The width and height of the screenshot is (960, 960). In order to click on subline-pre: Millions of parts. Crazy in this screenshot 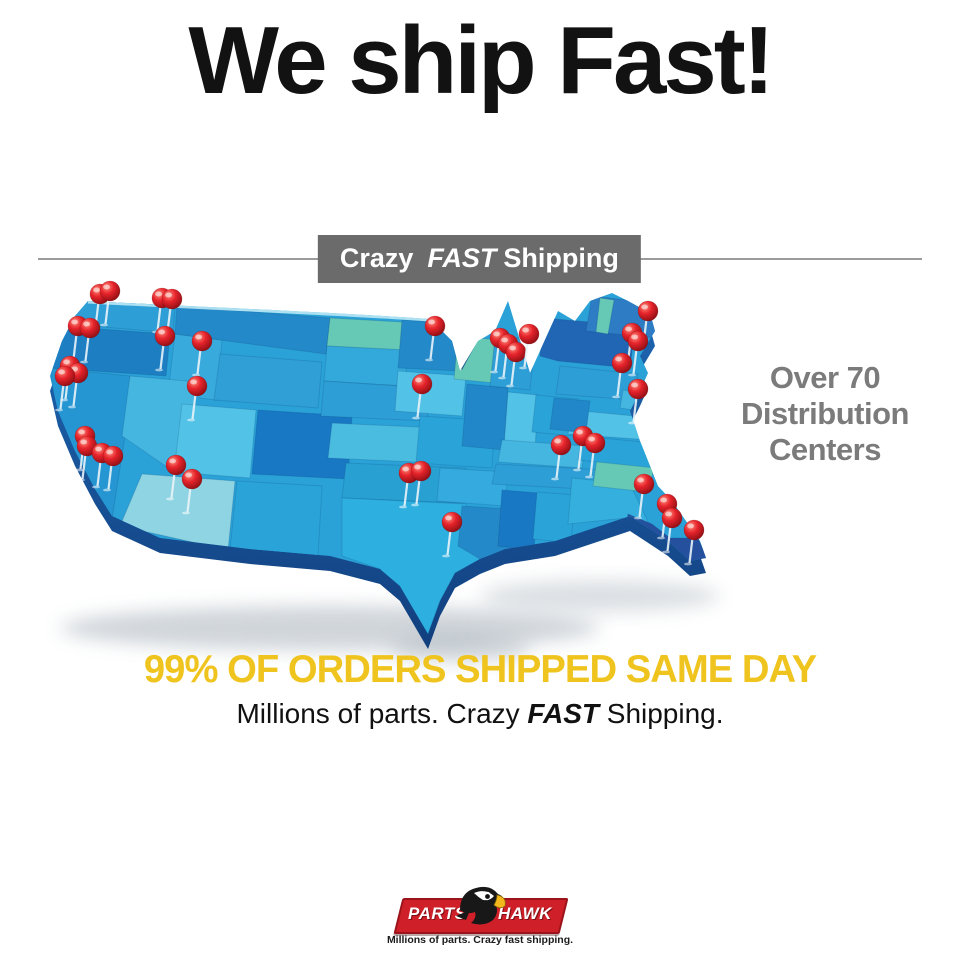, I will do `click(378, 713)`.